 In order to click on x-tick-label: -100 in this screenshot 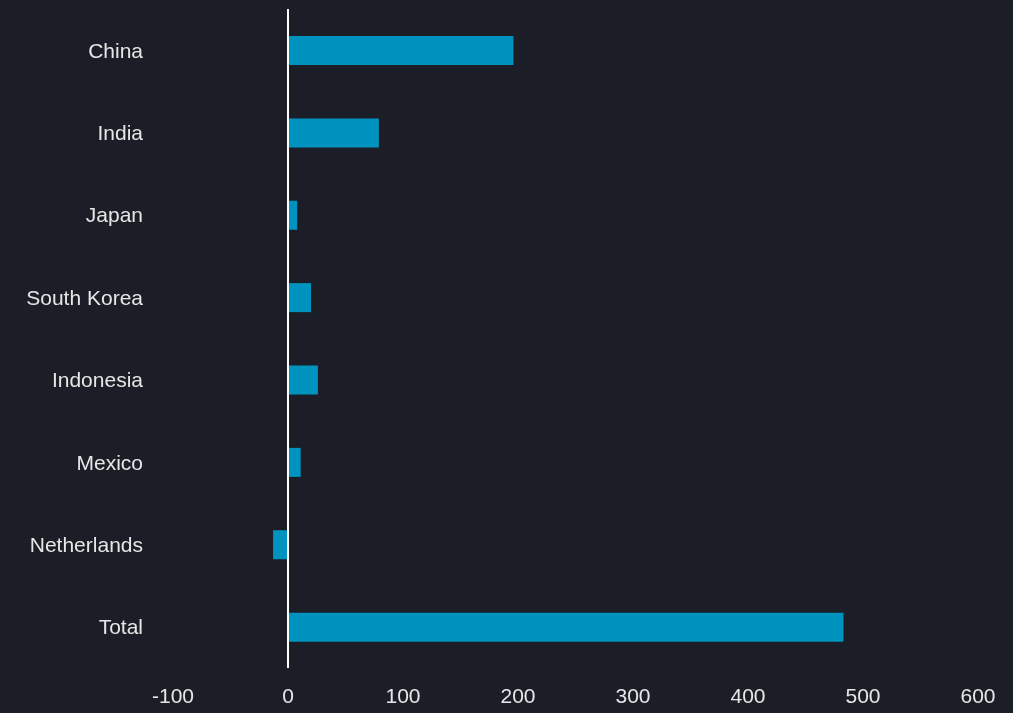, I will do `click(173, 695)`.